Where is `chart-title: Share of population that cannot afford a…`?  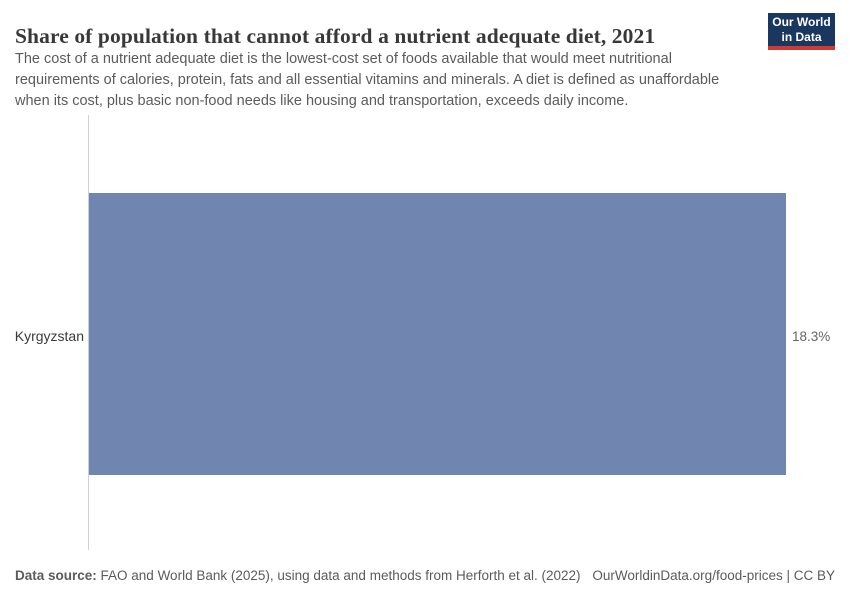 chart-title: Share of population that cannot afford a… is located at coordinates (335, 36).